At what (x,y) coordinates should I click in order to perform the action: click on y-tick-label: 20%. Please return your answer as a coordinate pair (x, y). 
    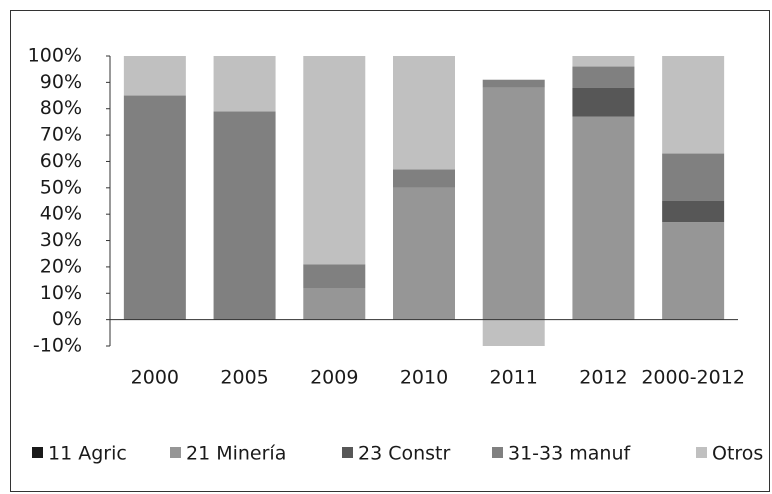
    Looking at the image, I should click on (61, 266).